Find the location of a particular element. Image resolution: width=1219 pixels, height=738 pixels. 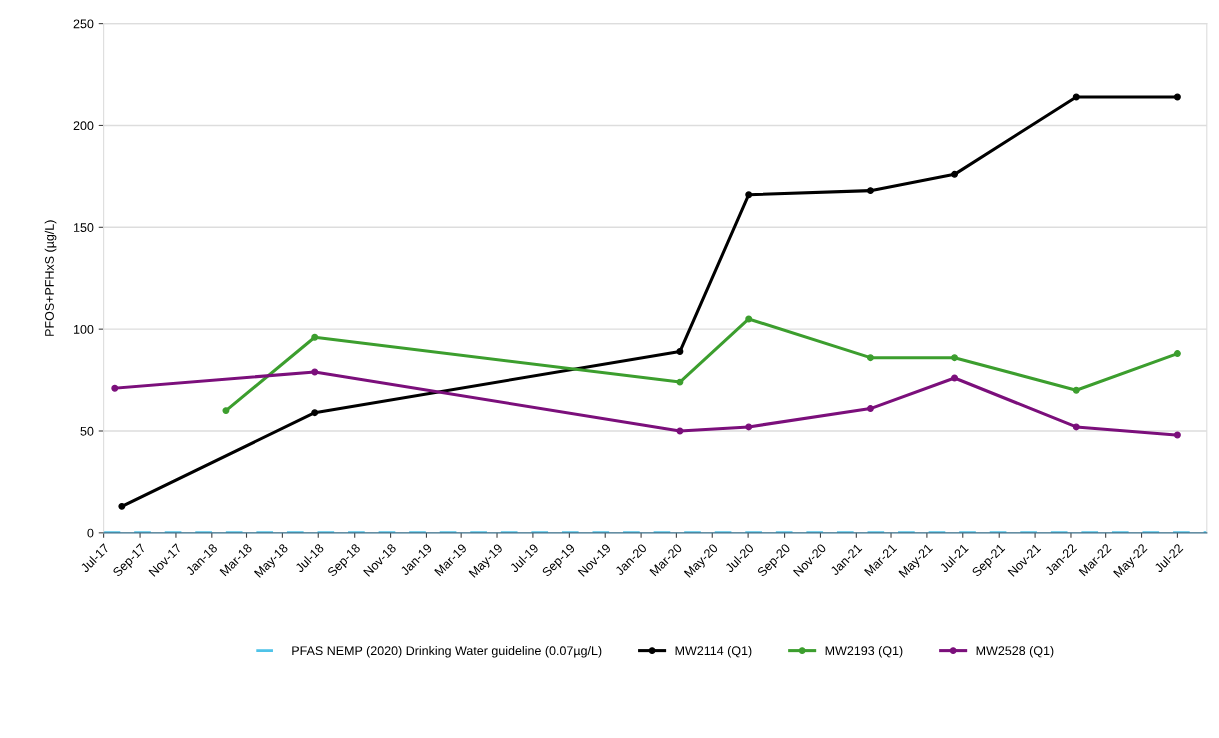

legend-label: MW2528 (Q1) is located at coordinates (1015, 651).